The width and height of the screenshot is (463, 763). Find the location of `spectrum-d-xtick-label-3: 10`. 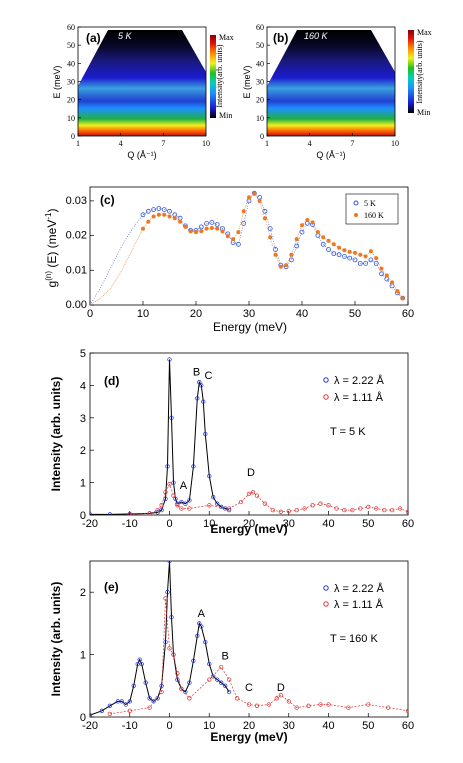

spectrum-d-xtick-label-3: 10 is located at coordinates (209, 524).